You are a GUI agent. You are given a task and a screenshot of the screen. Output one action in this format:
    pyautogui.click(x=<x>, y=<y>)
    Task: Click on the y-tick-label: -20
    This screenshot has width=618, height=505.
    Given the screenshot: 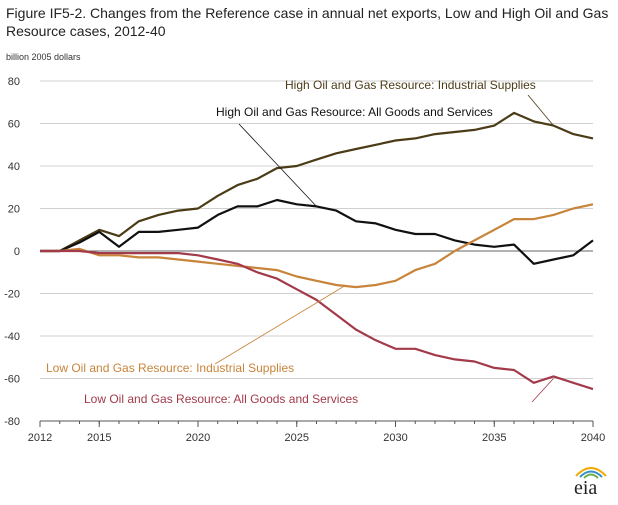 What is the action you would take?
    pyautogui.click(x=12, y=295)
    